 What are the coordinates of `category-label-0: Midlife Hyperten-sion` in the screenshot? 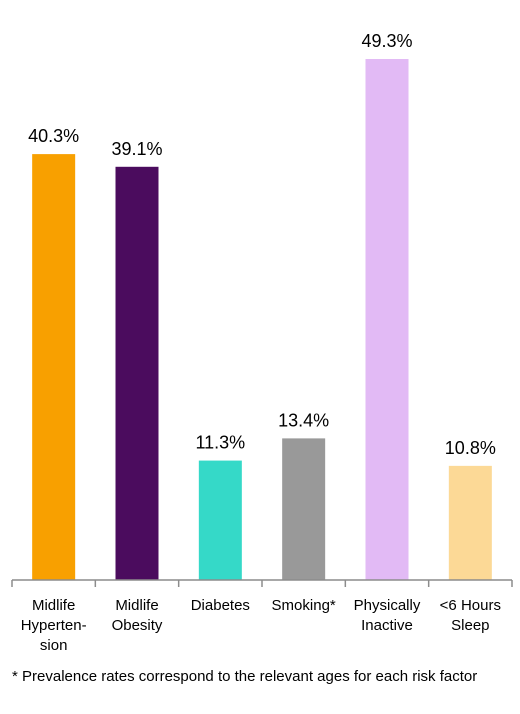 It's located at (54, 626).